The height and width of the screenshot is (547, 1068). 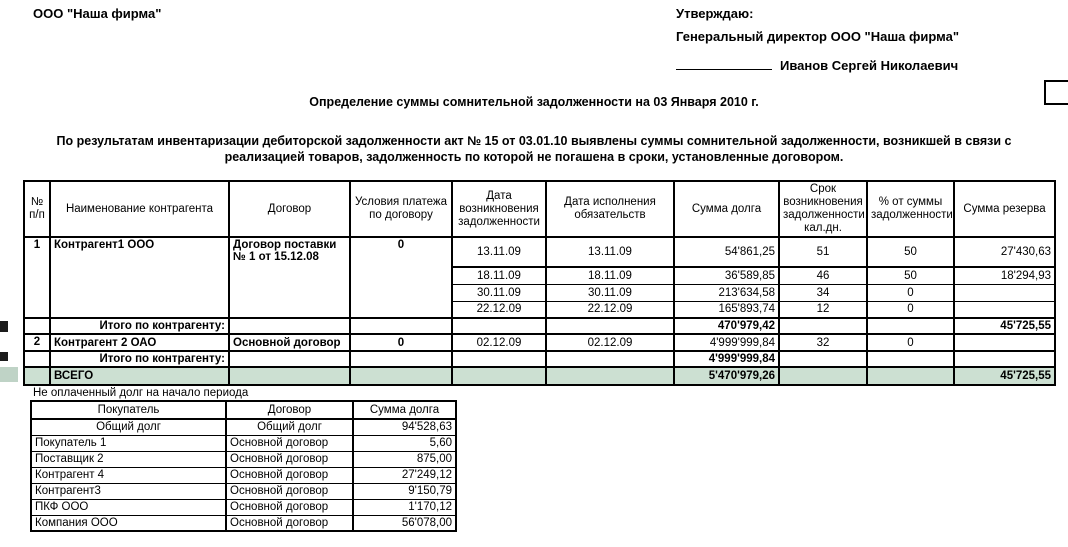 What do you see at coordinates (1056, 92) in the screenshot?
I see `page-corner-rect-icon` at bounding box center [1056, 92].